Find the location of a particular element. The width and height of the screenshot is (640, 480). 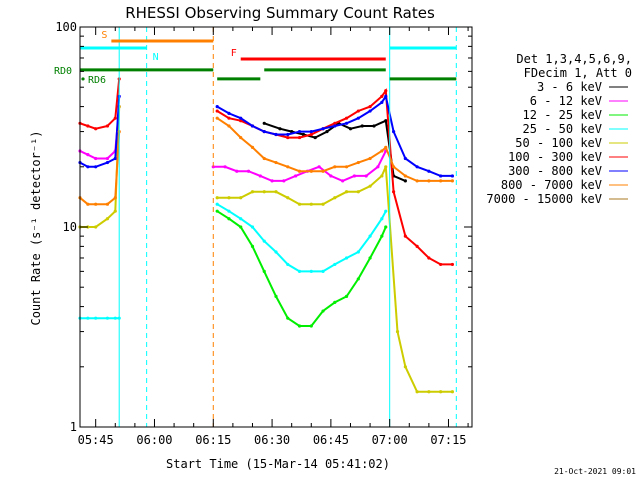

x-tick-label: 06:45 is located at coordinates (331, 440).